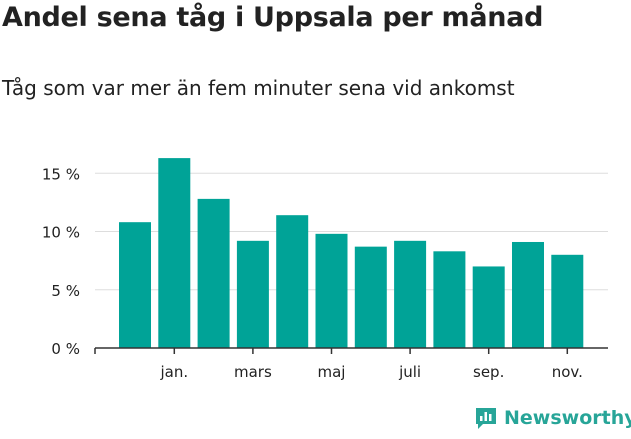  What do you see at coordinates (61, 233) in the screenshot?
I see `y-tick-label: 10 %` at bounding box center [61, 233].